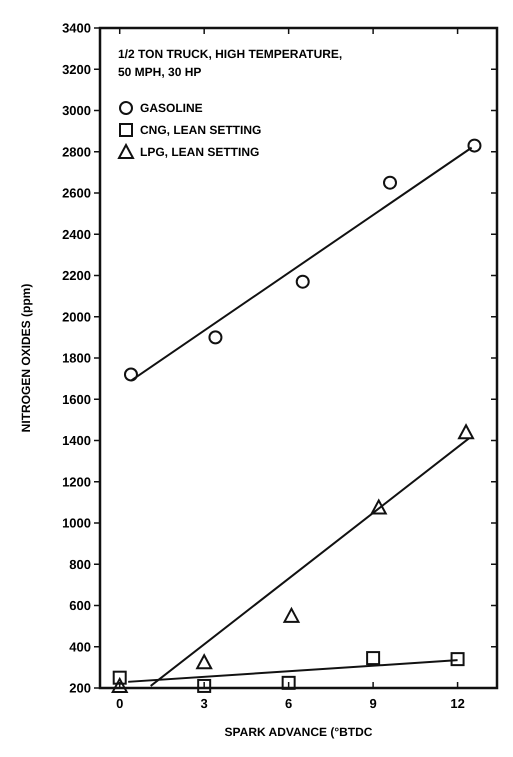  I want to click on y-tick-label: 2200, so click(76, 276).